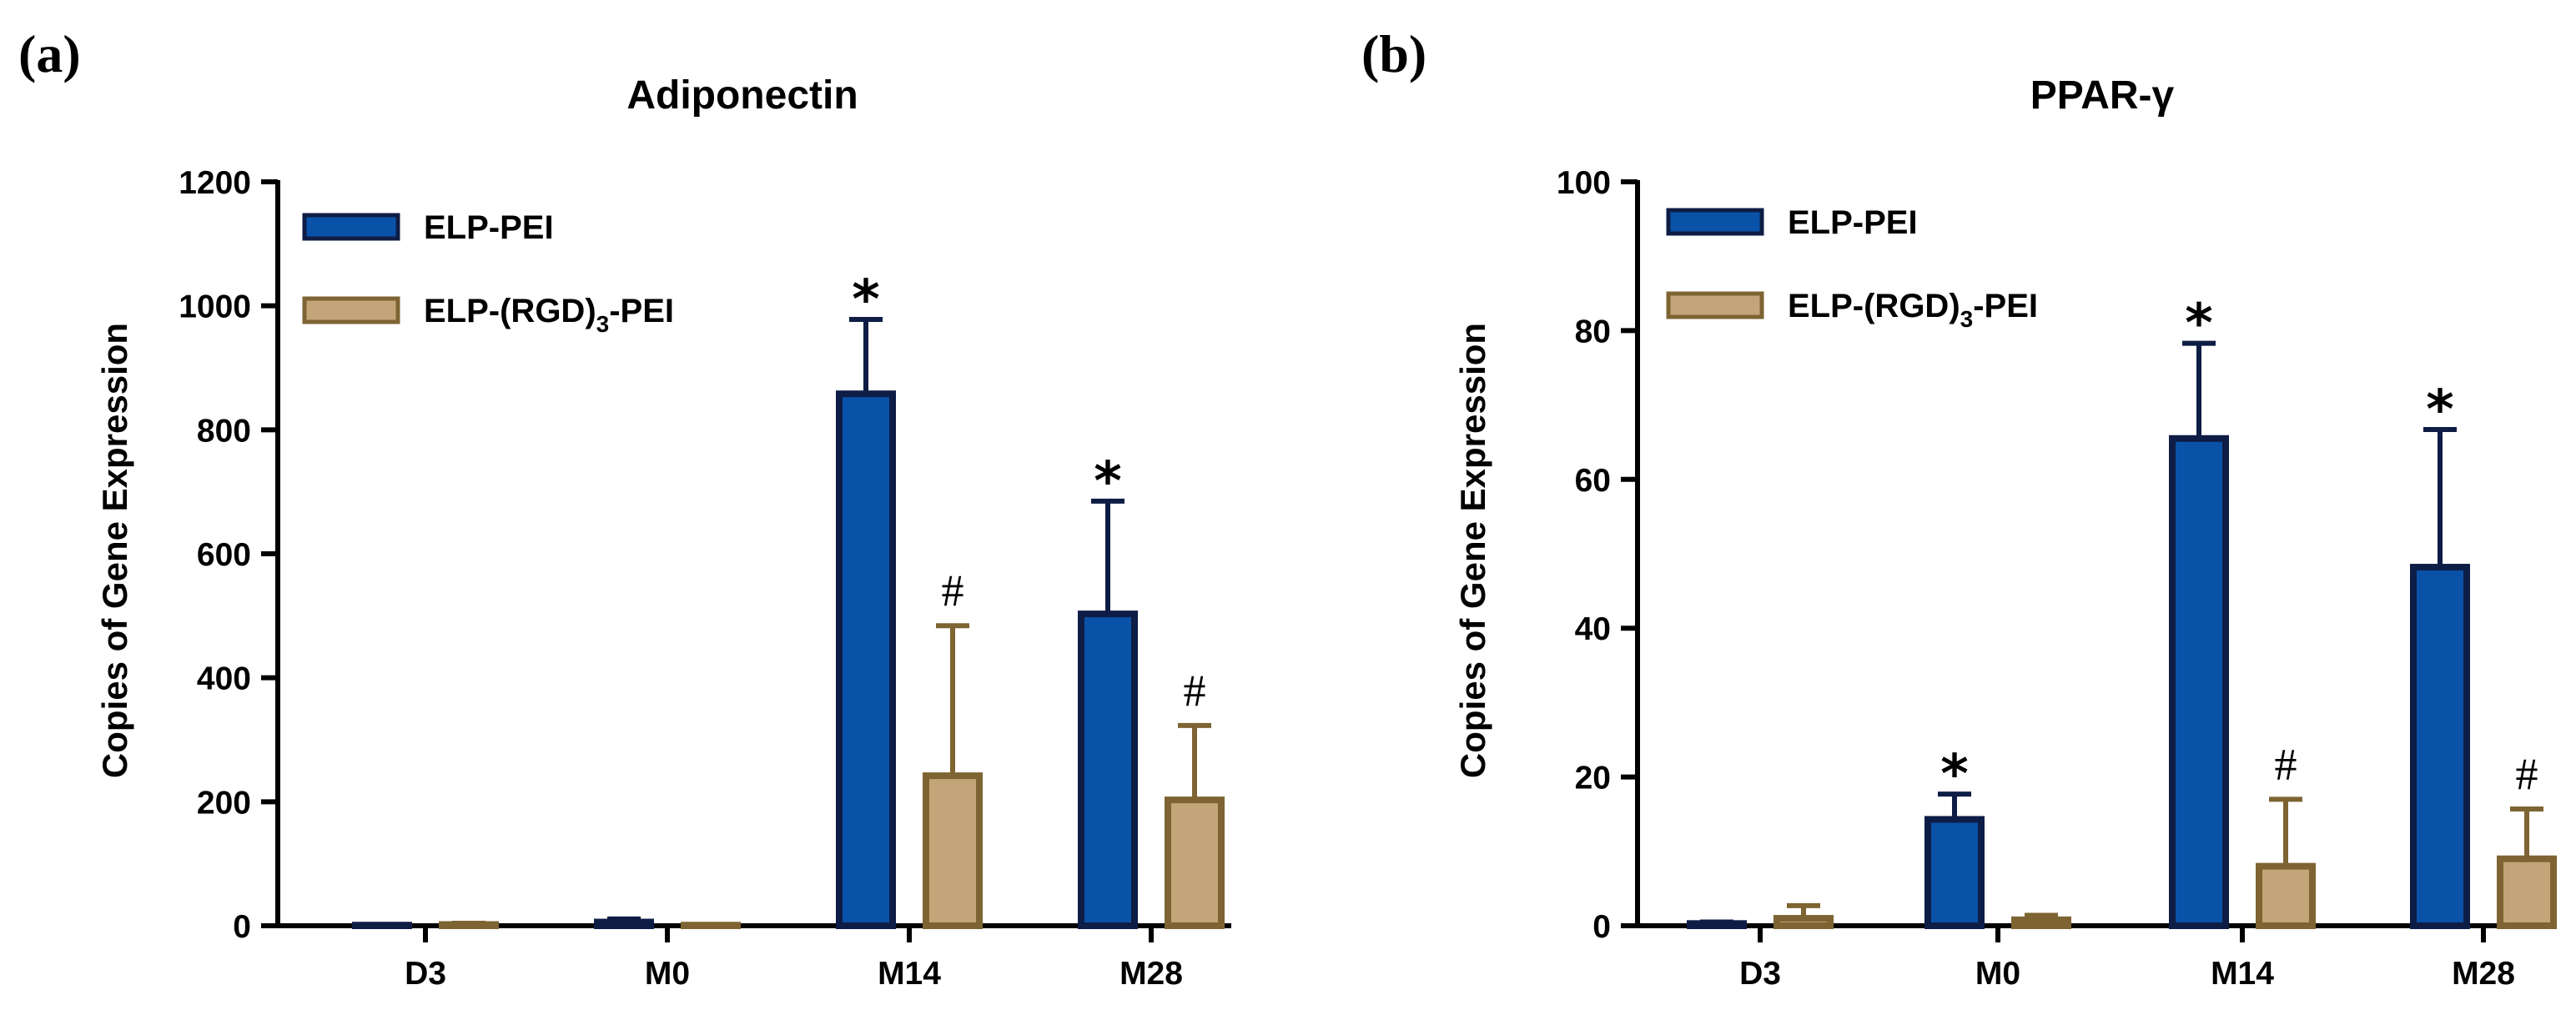 The height and width of the screenshot is (1015, 2576). Describe the element at coordinates (215, 183) in the screenshot. I see `y-tick-label: 1200` at that location.